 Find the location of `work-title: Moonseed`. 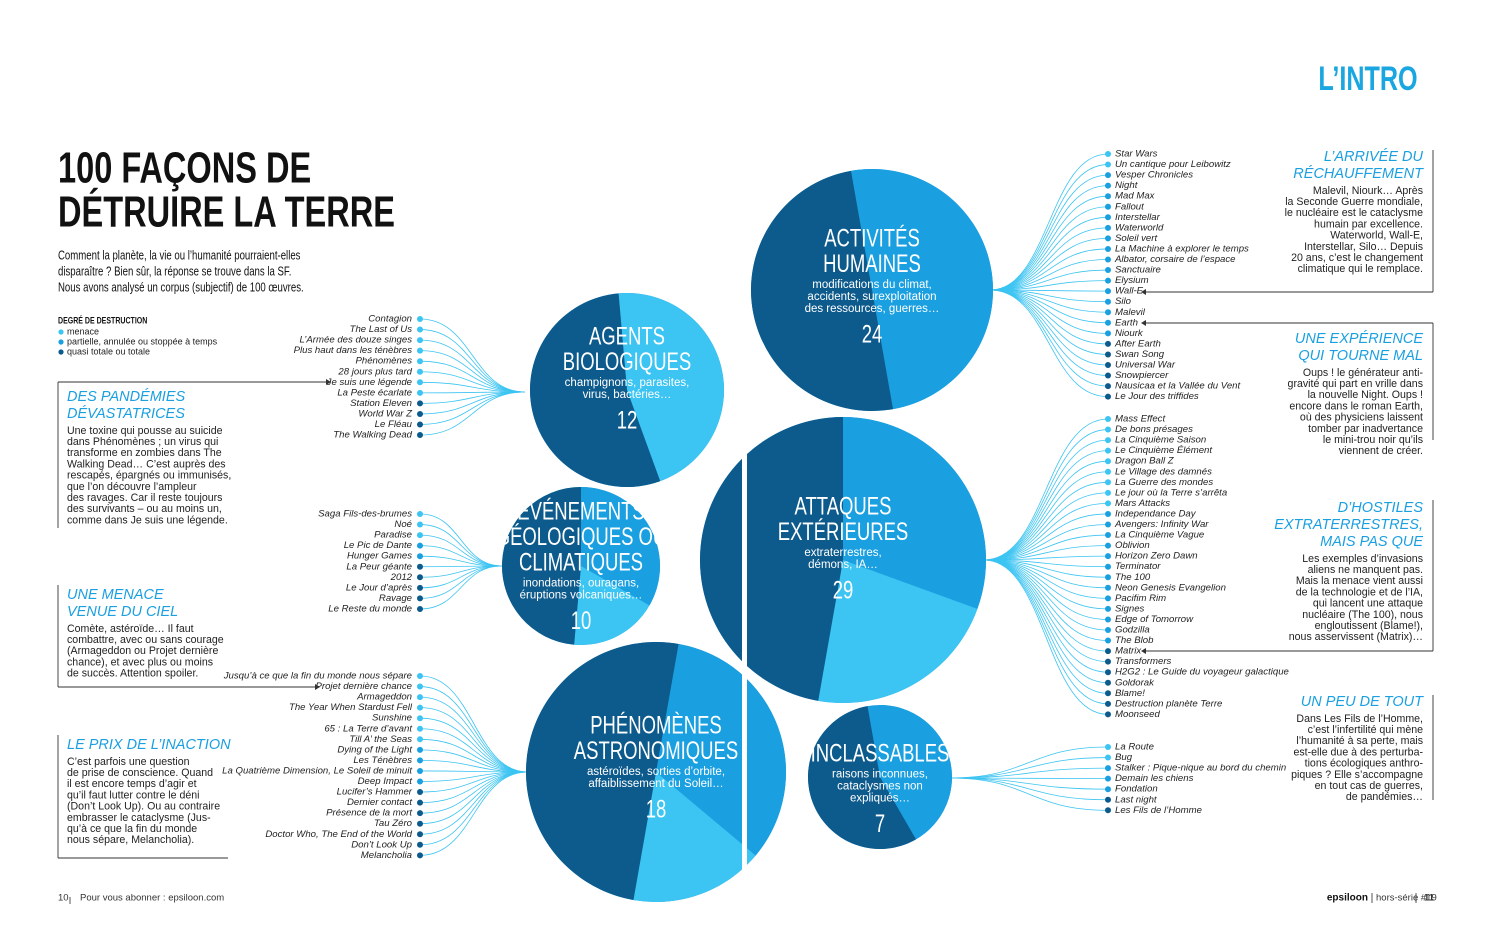

work-title: Moonseed is located at coordinates (1137, 714).